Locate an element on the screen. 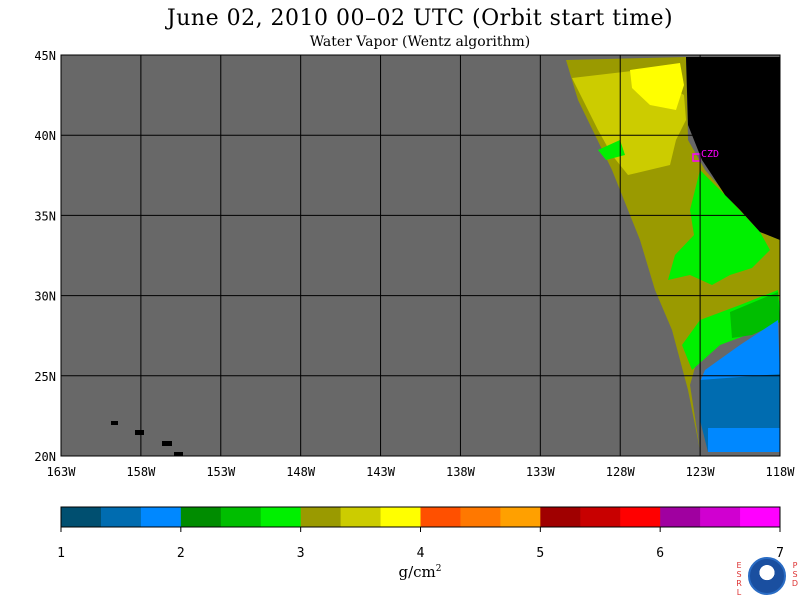  island-kauai is located at coordinates (114, 423).